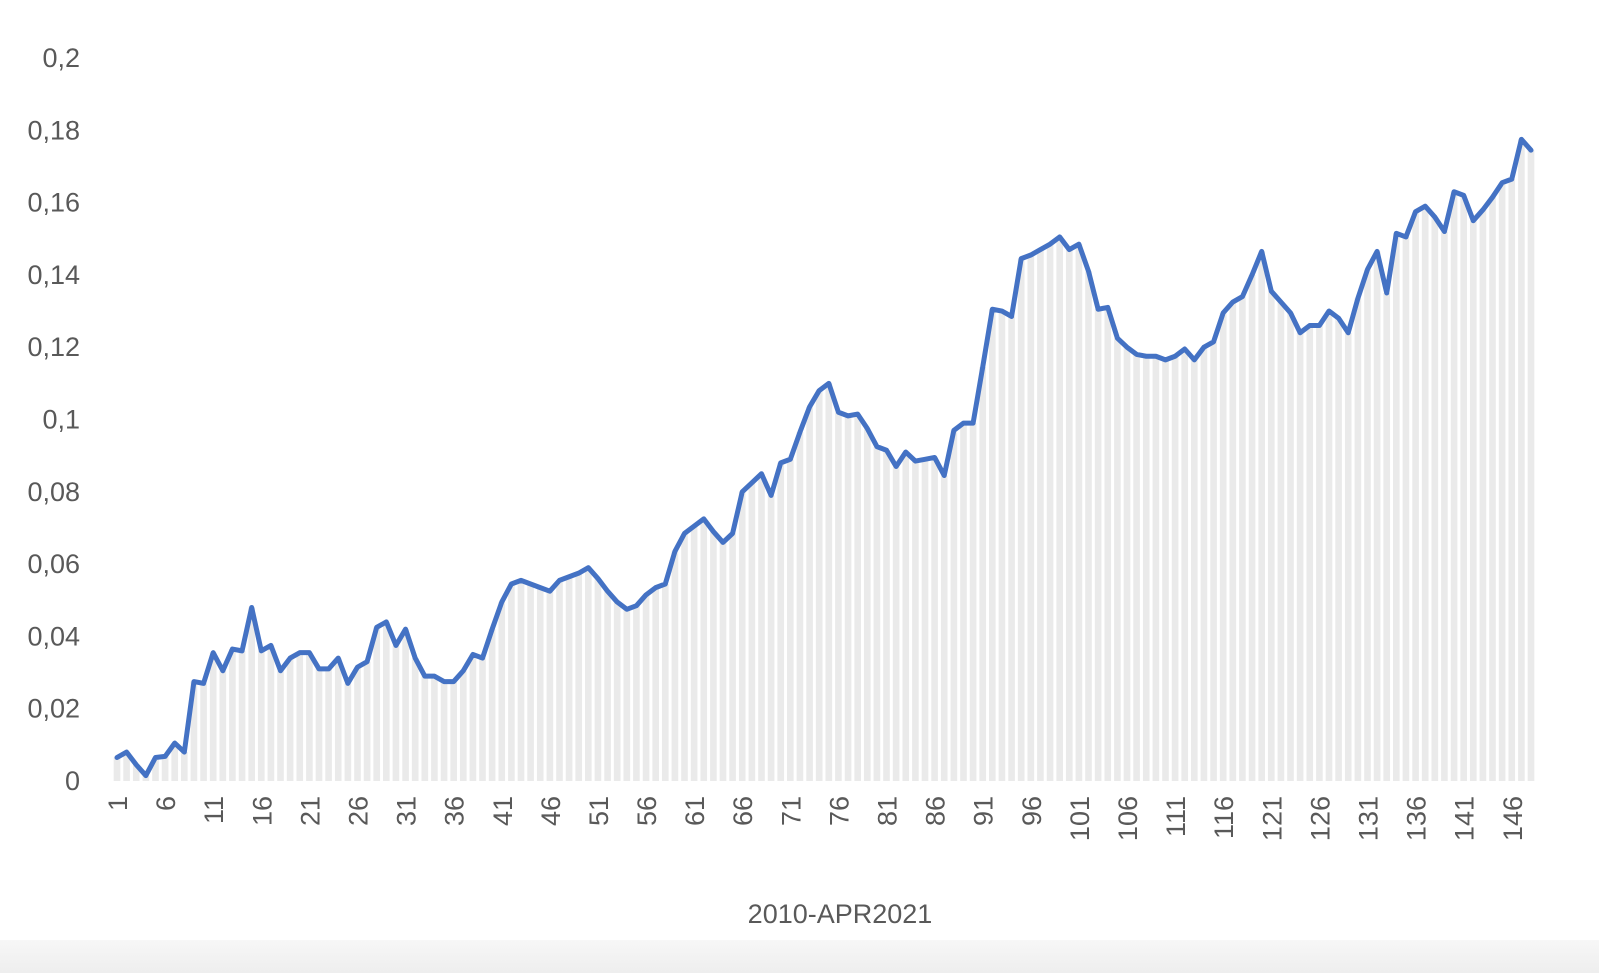 The height and width of the screenshot is (973, 1599). What do you see at coordinates (647, 811) in the screenshot?
I see `x-tick-label: 56` at bounding box center [647, 811].